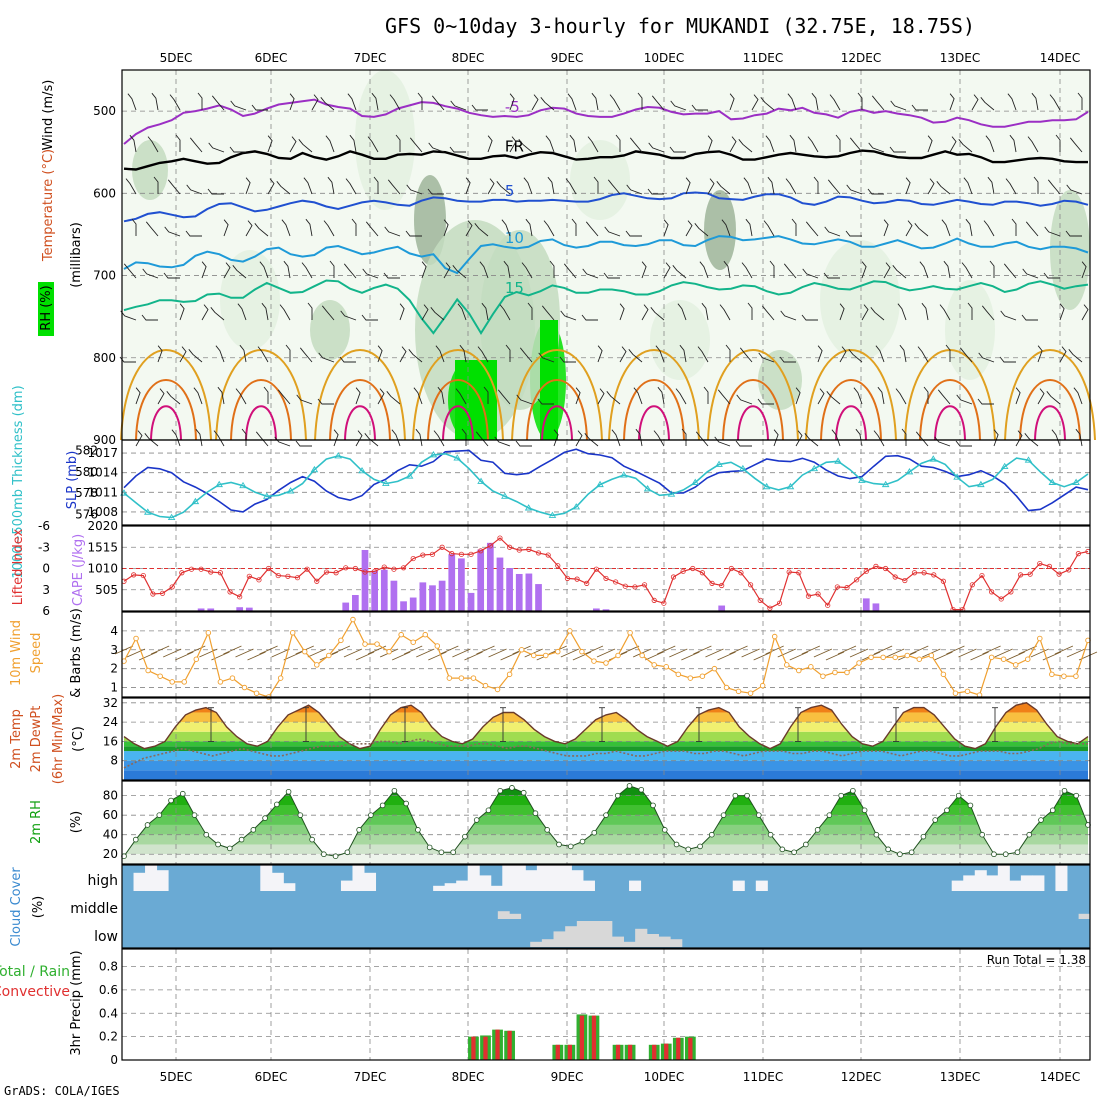 The image size is (1100, 1100). Describe the element at coordinates (666, 1051) in the screenshot. I see `precip-convective-bar` at that location.